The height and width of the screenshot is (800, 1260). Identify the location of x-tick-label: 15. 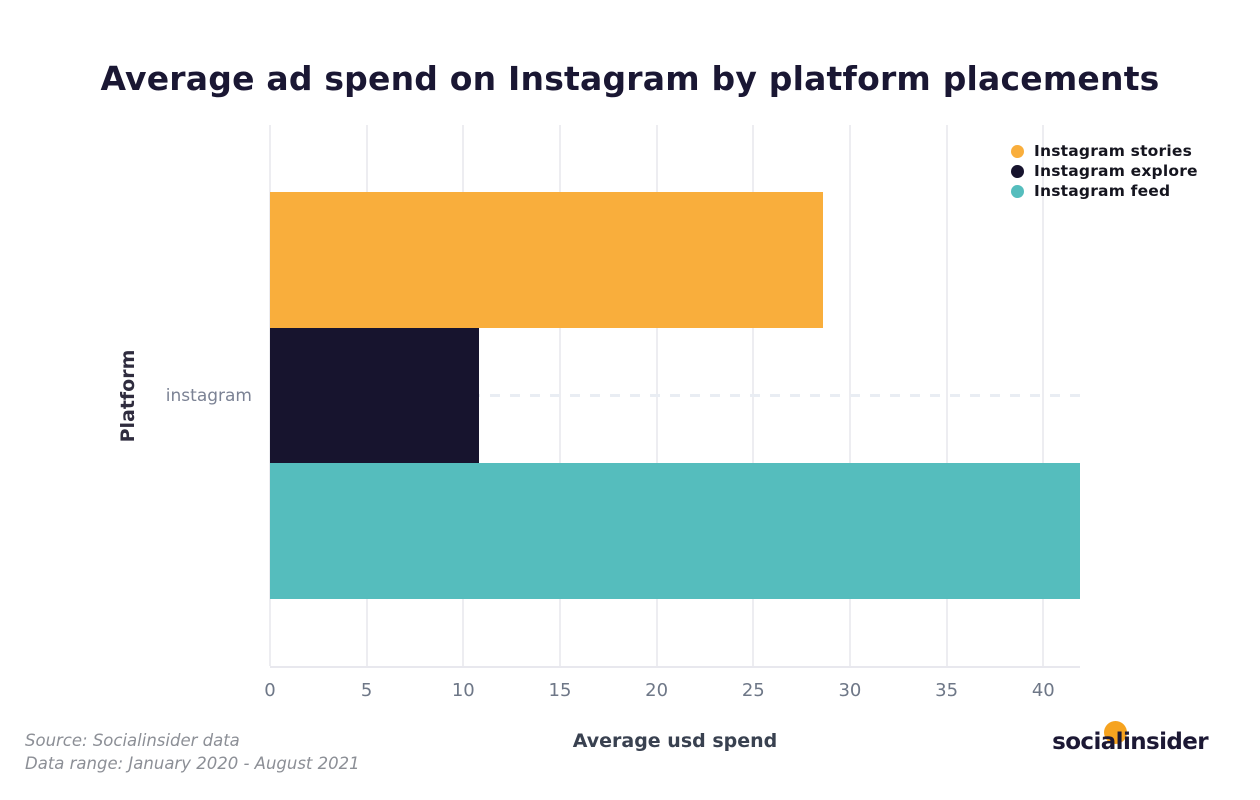
(560, 690).